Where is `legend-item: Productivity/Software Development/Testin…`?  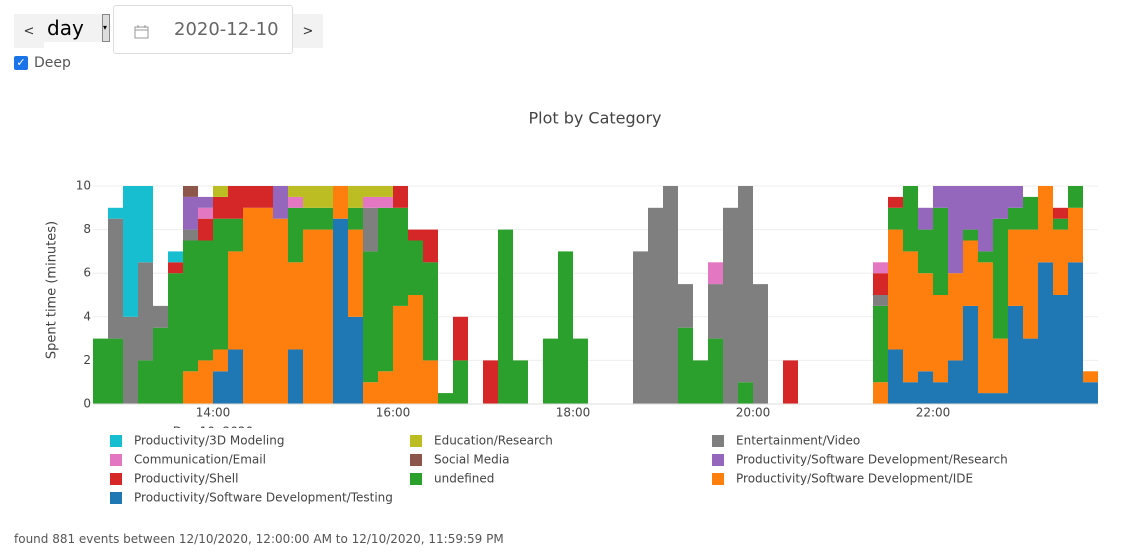
legend-item: Productivity/Software Development/Testin… is located at coordinates (251, 498).